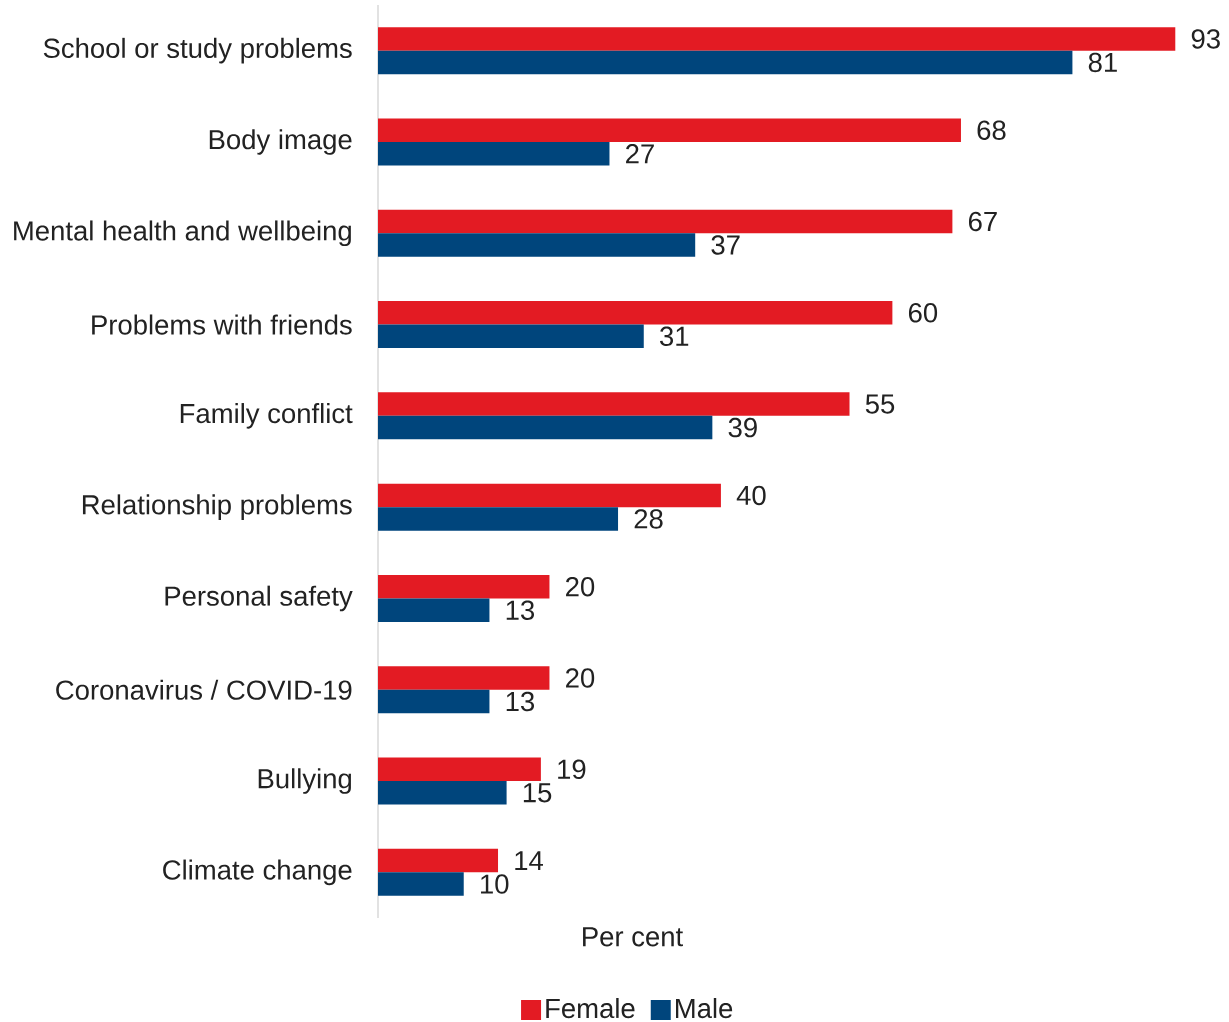 The image size is (1229, 1022). I want to click on y-tick-label: Bullying, so click(304, 781).